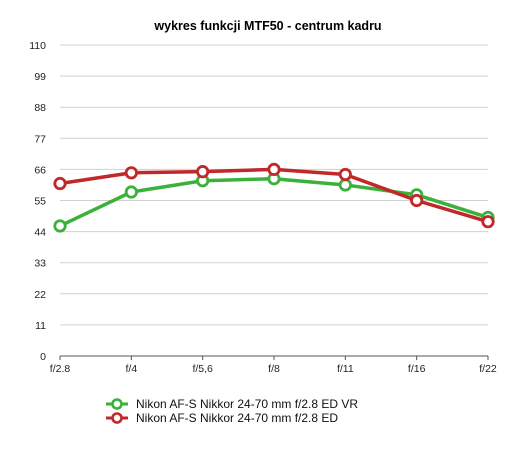  I want to click on x-tick-label: f/2.8, so click(60, 369).